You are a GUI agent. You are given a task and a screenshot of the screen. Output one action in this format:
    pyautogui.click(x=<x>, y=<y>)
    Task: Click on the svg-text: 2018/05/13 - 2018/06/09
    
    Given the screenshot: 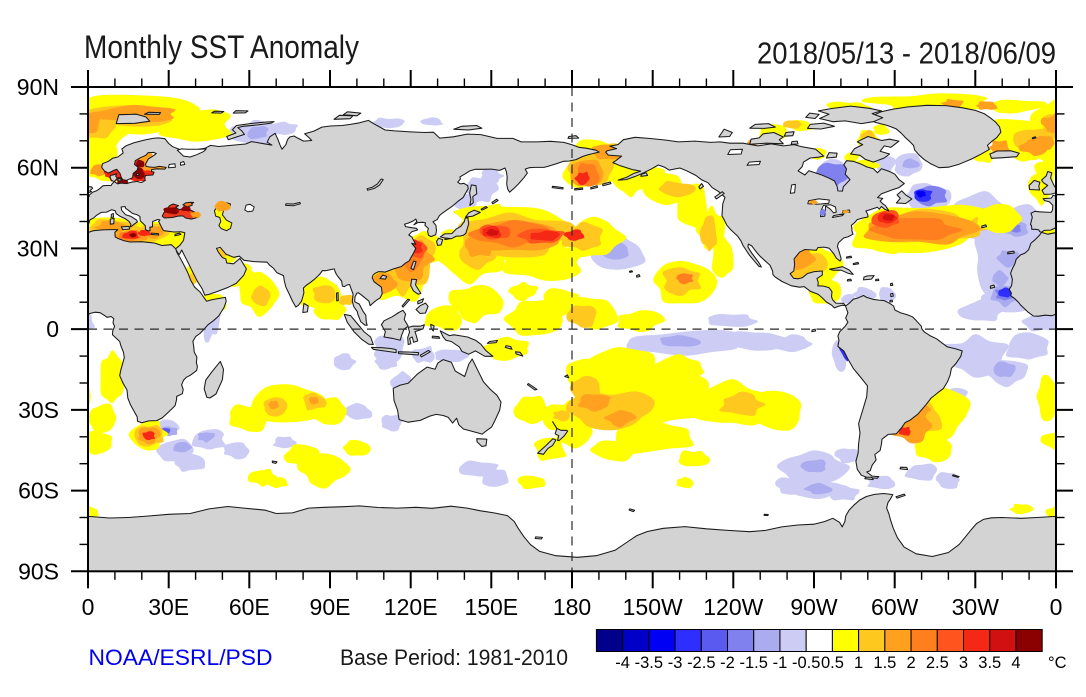 What is the action you would take?
    pyautogui.click(x=906, y=53)
    